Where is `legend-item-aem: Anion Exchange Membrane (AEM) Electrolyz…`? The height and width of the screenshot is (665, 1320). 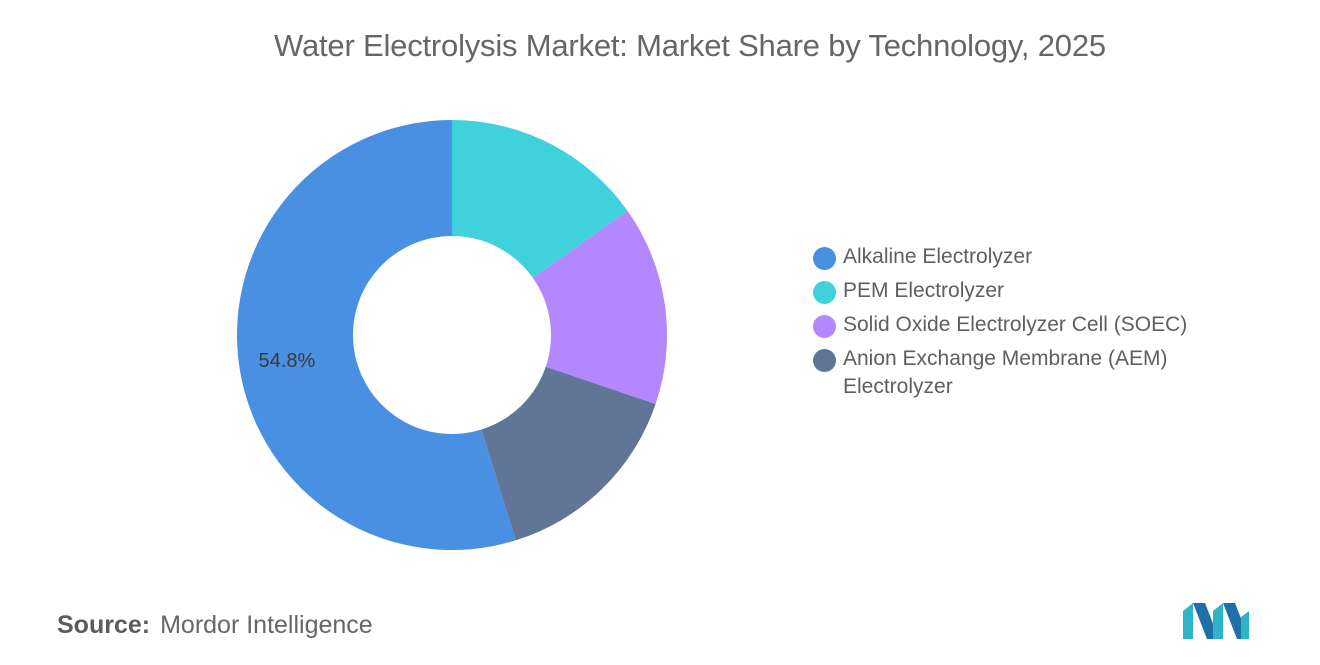 legend-item-aem: Anion Exchange Membrane (AEM) Electrolyz… is located at coordinates (1033, 373).